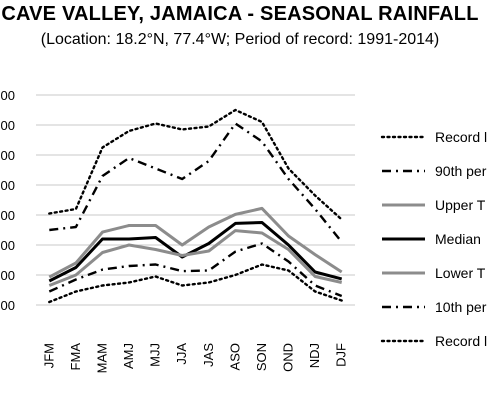 The height and width of the screenshot is (400, 495). What do you see at coordinates (194, 358) in the screenshot?
I see `x-axis-tick-labels: JFM FMA MAM AMJ MJJ JJA JAS ASO SON OND NDJ DJF` at bounding box center [194, 358].